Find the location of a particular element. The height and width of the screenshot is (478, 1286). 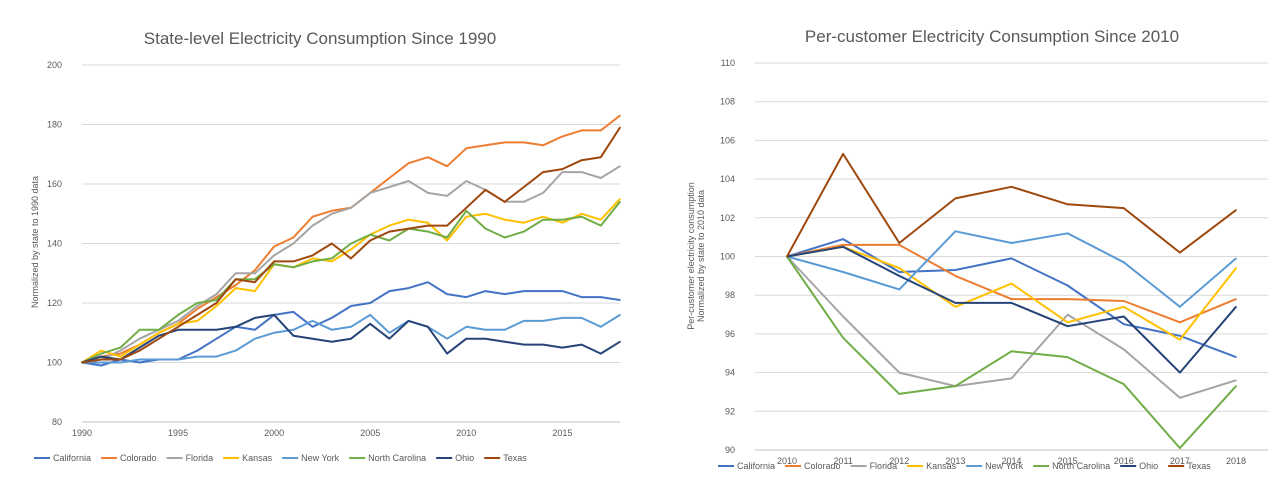

data-point-north-carolina-2011 is located at coordinates (485, 228).